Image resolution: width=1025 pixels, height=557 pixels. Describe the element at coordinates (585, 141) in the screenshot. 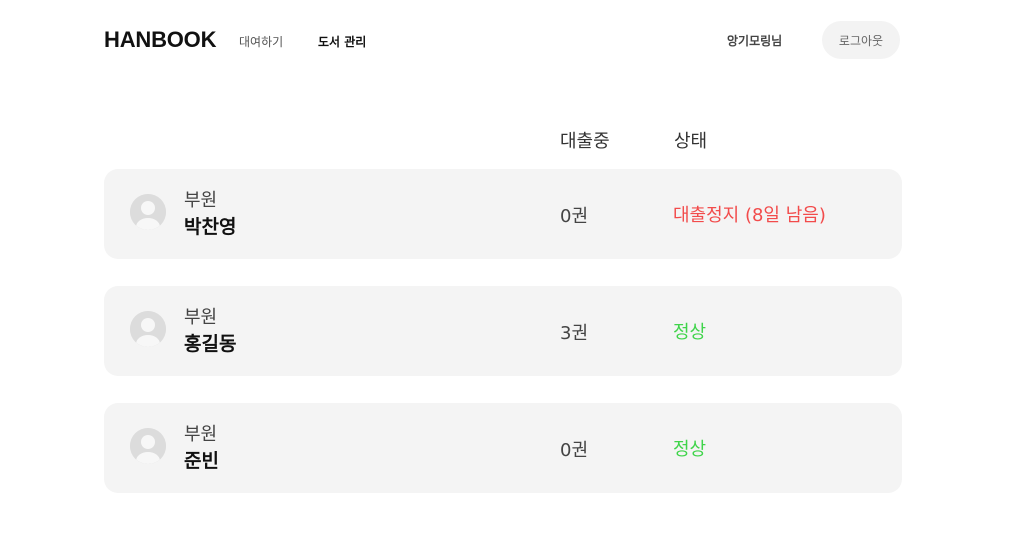

I see `column-header-loan: 대출중` at that location.